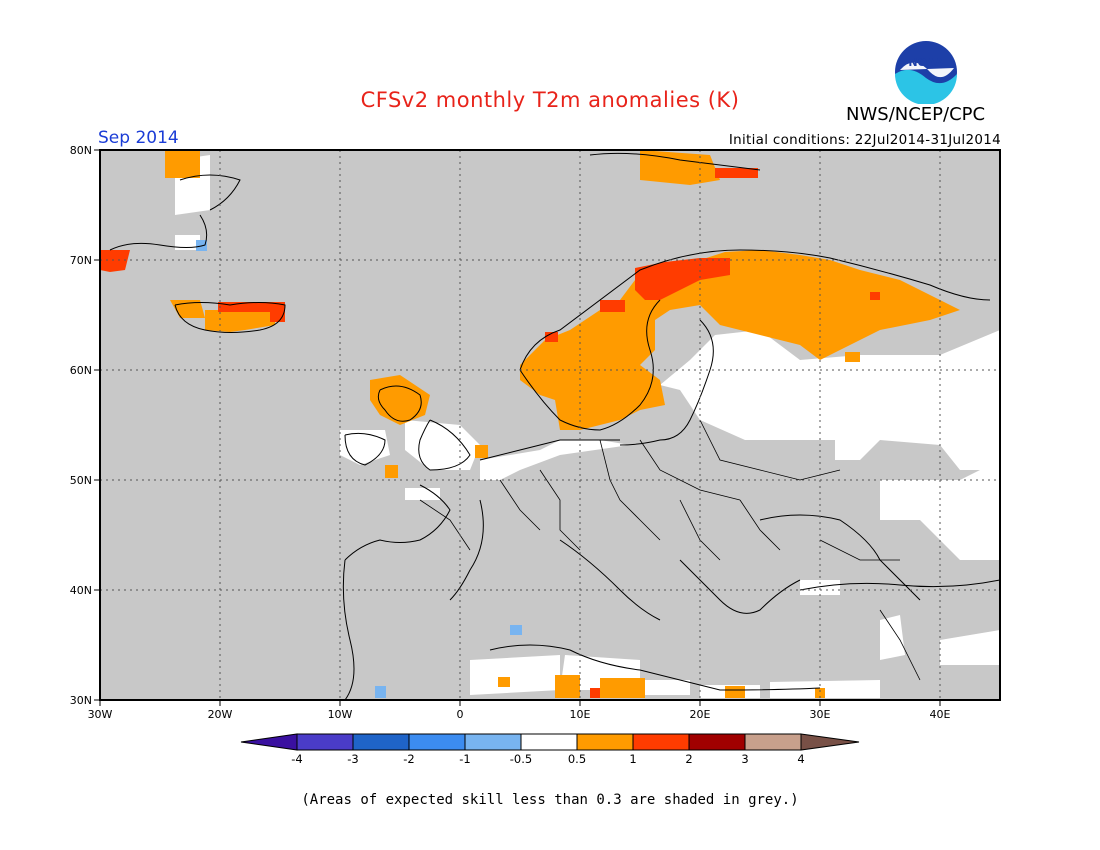  I want to click on color-bar-tick-label: 1, so click(632, 759).